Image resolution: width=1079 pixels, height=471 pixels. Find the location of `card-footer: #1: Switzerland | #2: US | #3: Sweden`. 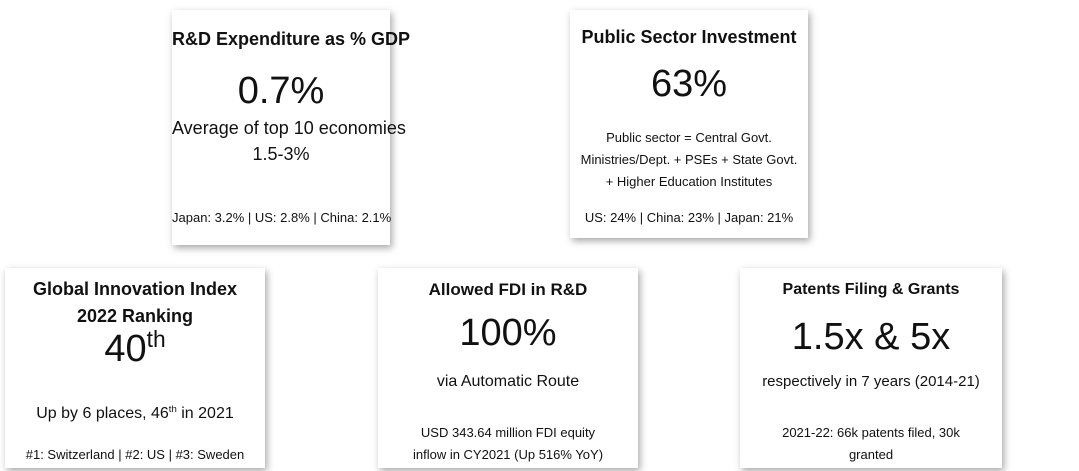

card-footer: #1: Switzerland | #2: US | #3: Sweden is located at coordinates (135, 454).